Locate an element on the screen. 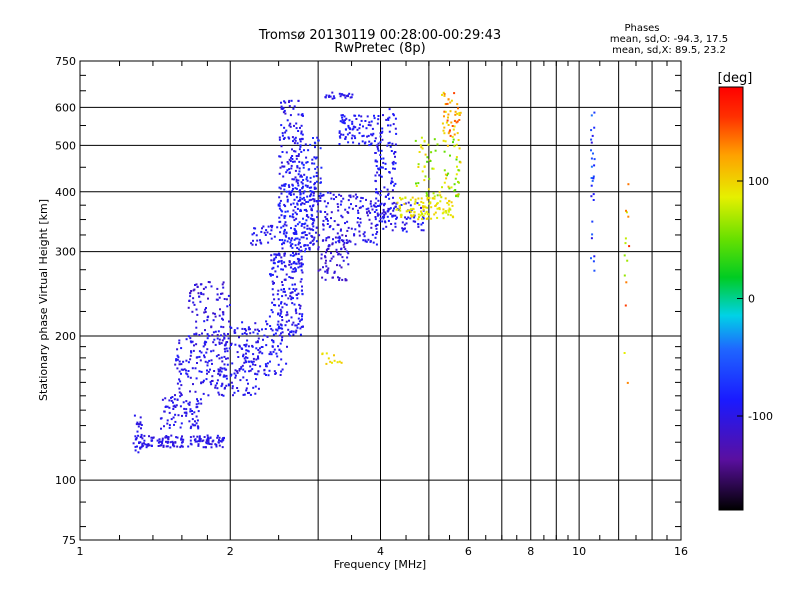 The height and width of the screenshot is (604, 800). x-tick-label: 10 is located at coordinates (579, 551).